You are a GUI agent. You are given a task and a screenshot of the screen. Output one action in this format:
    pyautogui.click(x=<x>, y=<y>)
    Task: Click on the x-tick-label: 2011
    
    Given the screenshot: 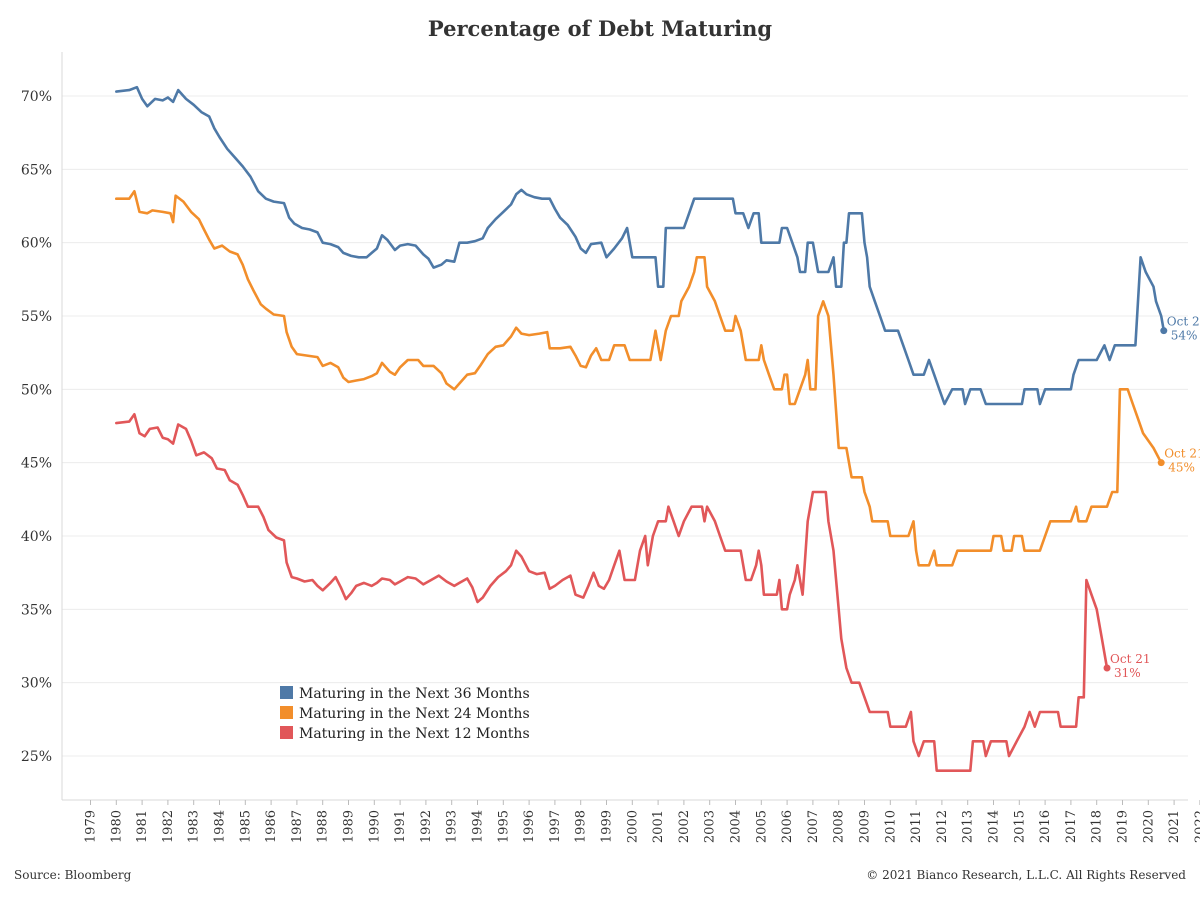 What is the action you would take?
    pyautogui.click(x=916, y=826)
    